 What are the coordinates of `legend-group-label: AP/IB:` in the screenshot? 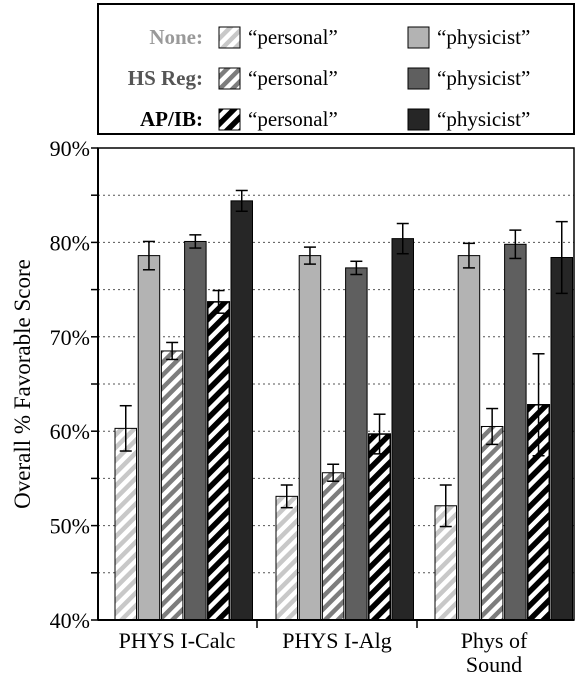 It's located at (171, 119).